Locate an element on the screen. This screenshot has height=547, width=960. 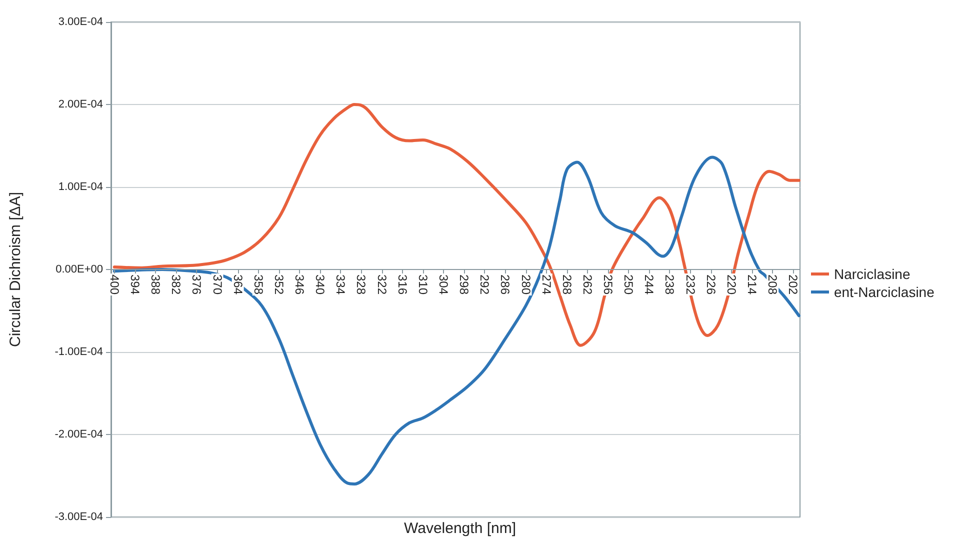
x-tick-label: 316 is located at coordinates (402, 284).